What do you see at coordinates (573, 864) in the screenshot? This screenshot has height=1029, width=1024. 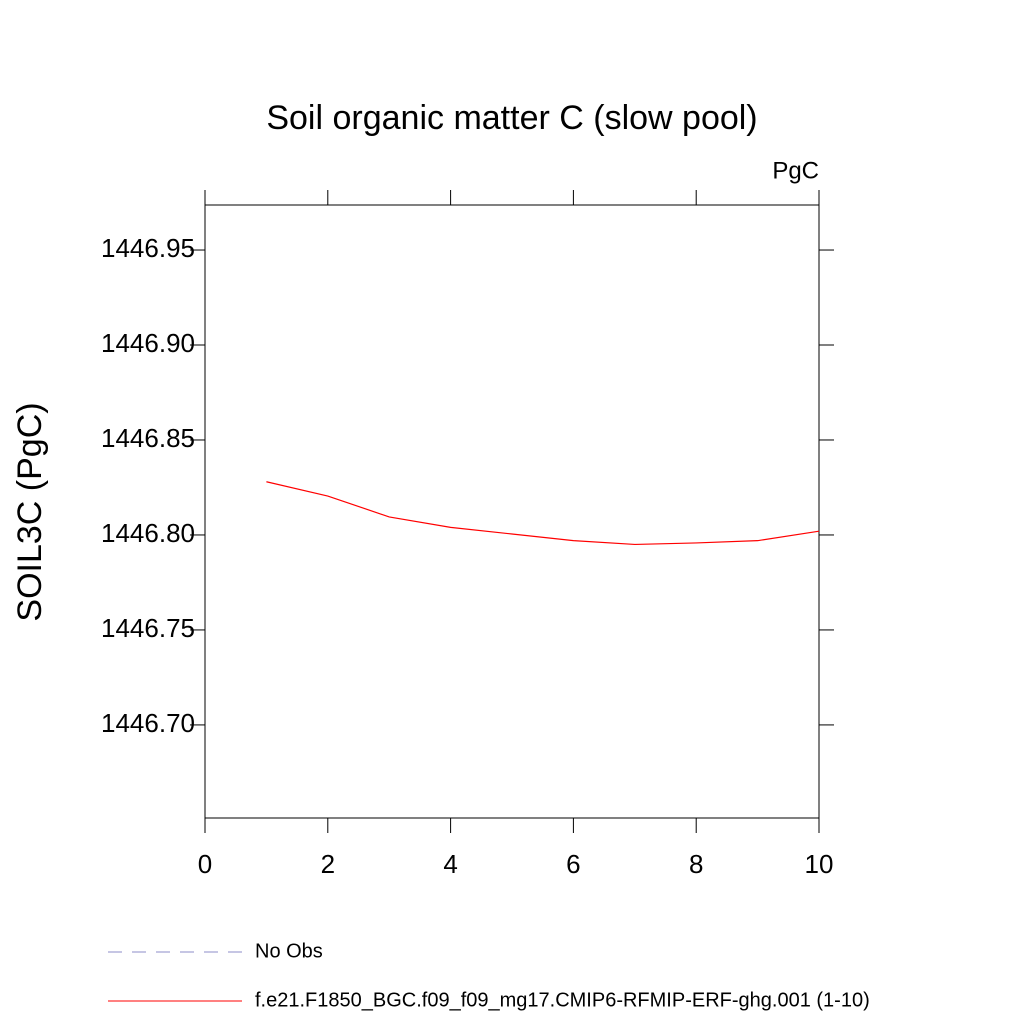 I see `x-tick-label: 6` at bounding box center [573, 864].